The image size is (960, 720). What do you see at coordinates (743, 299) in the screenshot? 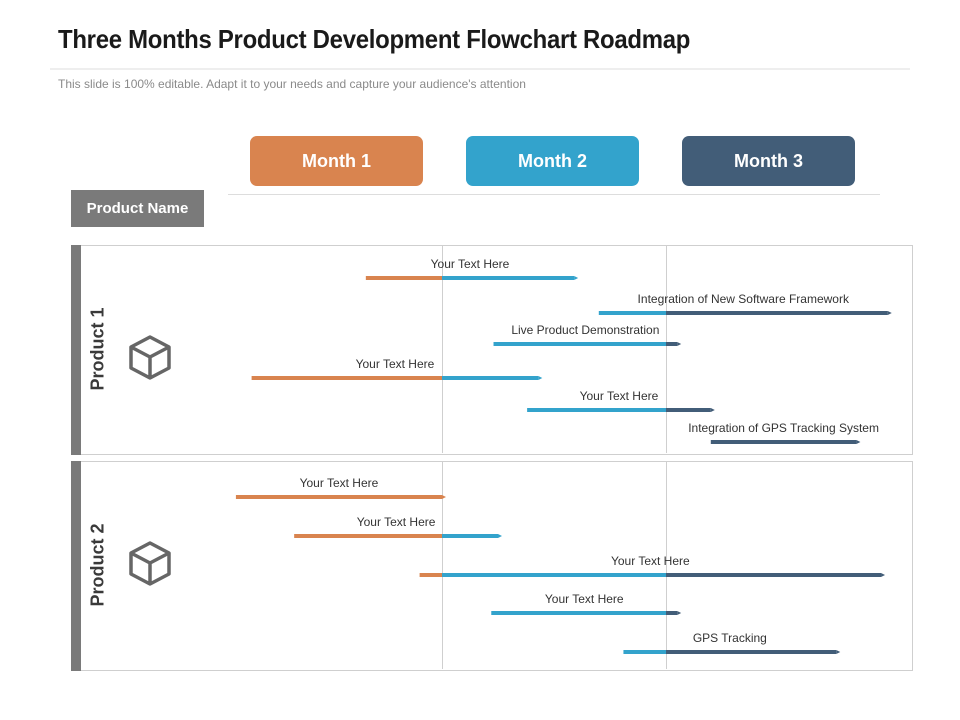
I see `task-label: Integration of New Software Framework` at bounding box center [743, 299].